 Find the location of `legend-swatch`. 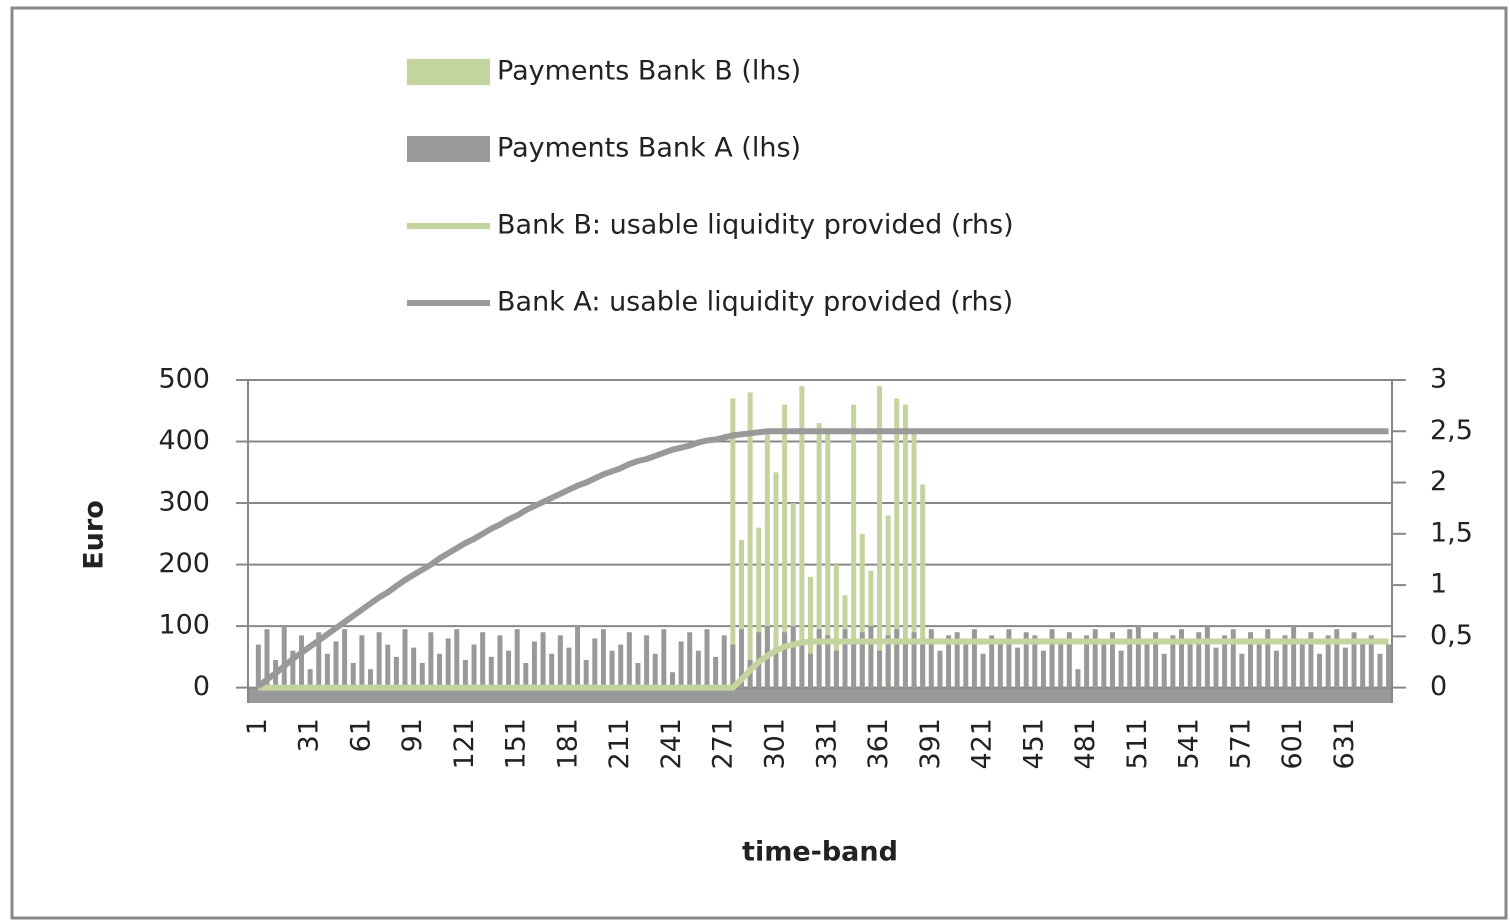

legend-swatch is located at coordinates (448, 149).